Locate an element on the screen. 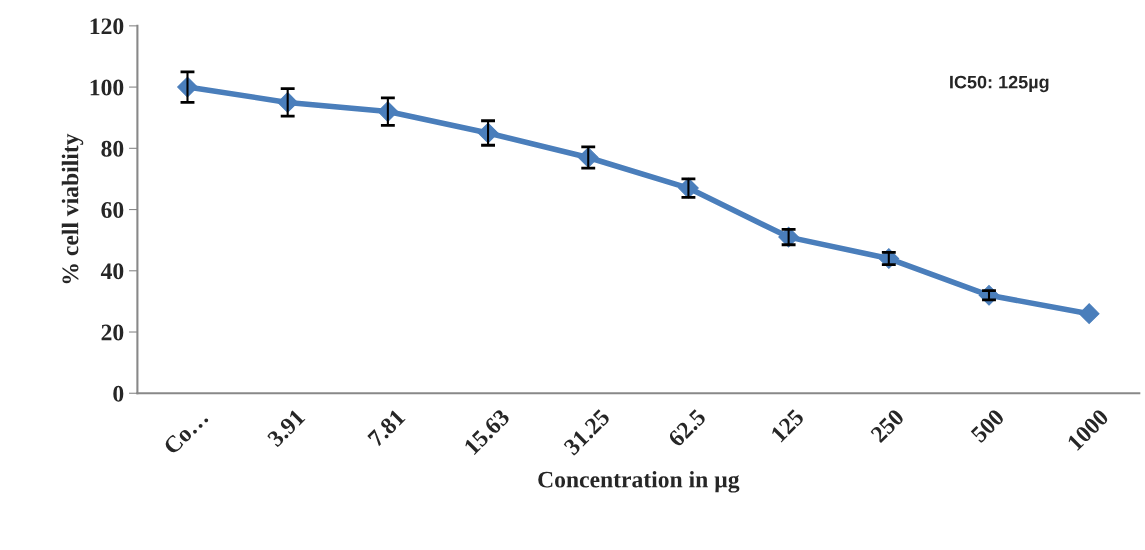  x-tick-label: 62.5 is located at coordinates (687, 428).